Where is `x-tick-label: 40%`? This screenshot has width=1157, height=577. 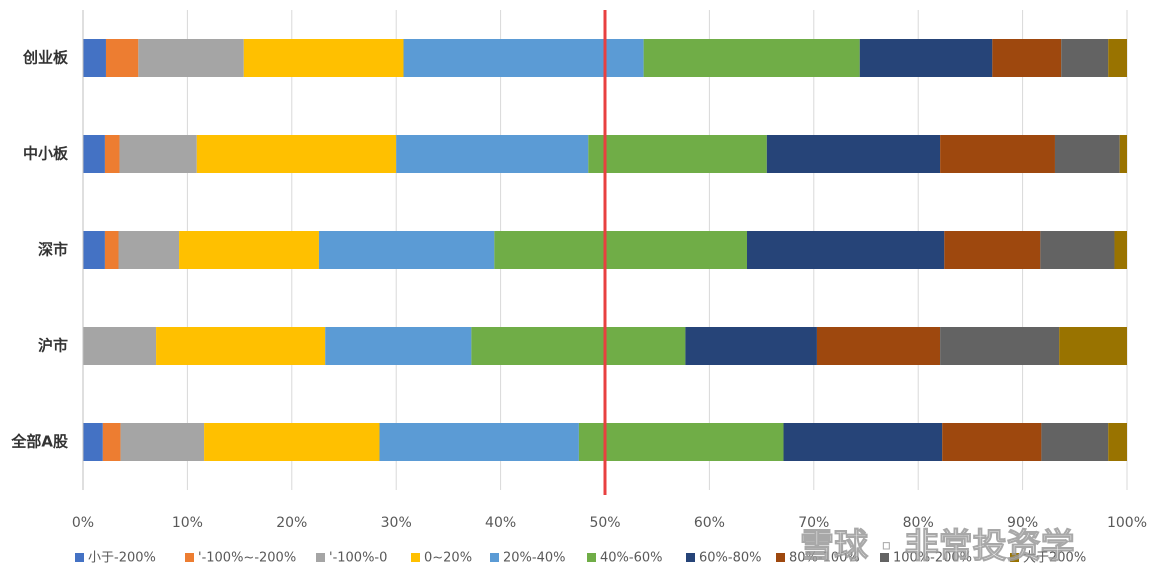 x-tick-label: 40% is located at coordinates (500, 523).